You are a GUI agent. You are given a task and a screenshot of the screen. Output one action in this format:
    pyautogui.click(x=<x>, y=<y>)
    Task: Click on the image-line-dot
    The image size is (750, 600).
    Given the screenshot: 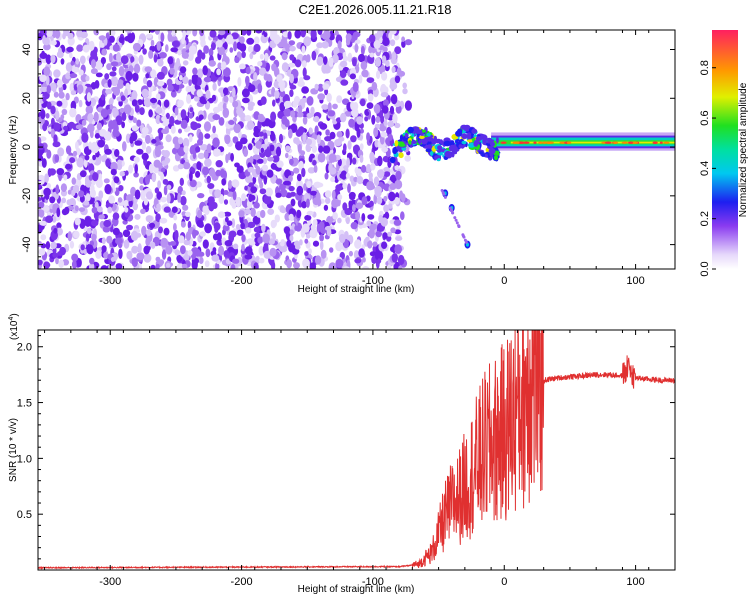 What is the action you would take?
    pyautogui.click(x=445, y=197)
    